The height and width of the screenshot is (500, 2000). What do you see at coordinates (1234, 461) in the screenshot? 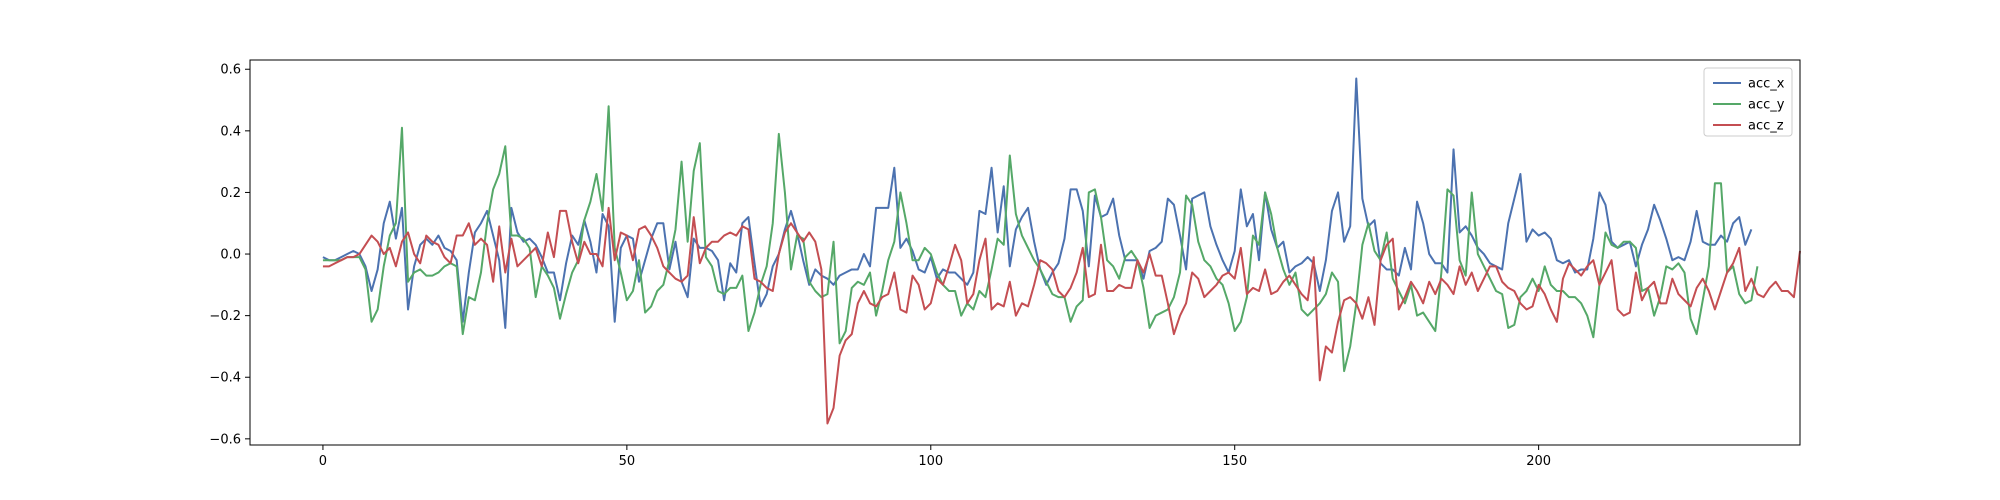
I see `x-tick-label: 150` at bounding box center [1234, 461].